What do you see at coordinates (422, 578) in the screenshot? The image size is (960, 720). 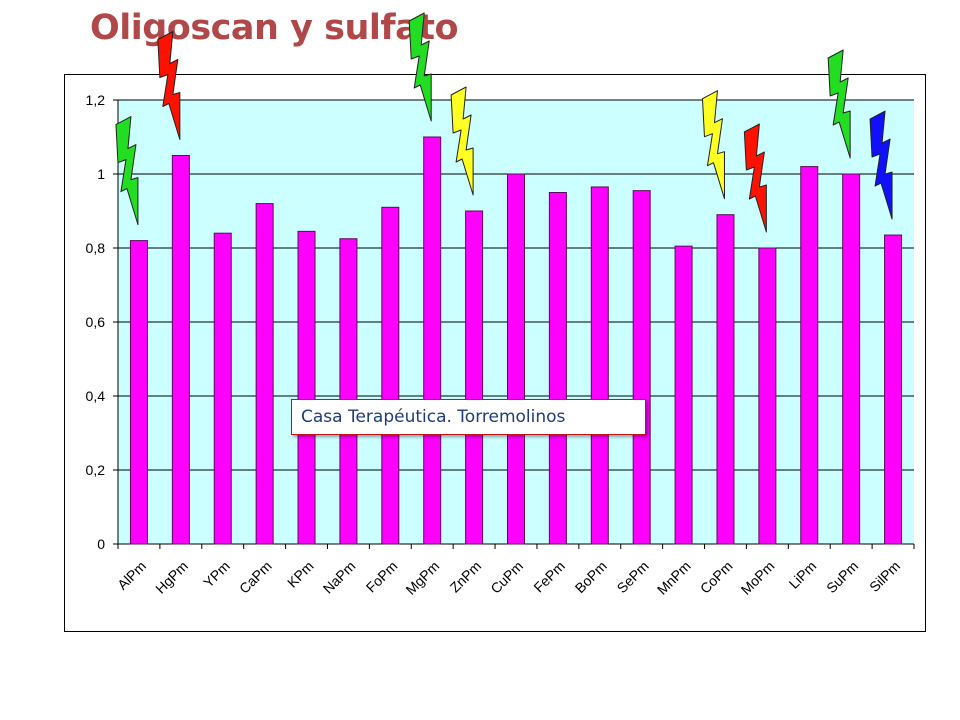 I see `x-tick-label: MgPm` at bounding box center [422, 578].